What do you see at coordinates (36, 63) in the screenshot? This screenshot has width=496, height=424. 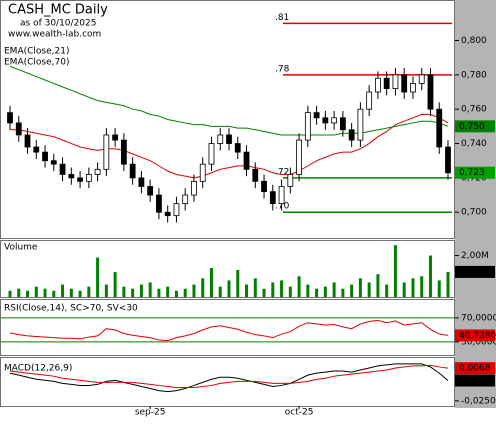 I see `legend-label: EMA(Close,70)` at bounding box center [36, 63].